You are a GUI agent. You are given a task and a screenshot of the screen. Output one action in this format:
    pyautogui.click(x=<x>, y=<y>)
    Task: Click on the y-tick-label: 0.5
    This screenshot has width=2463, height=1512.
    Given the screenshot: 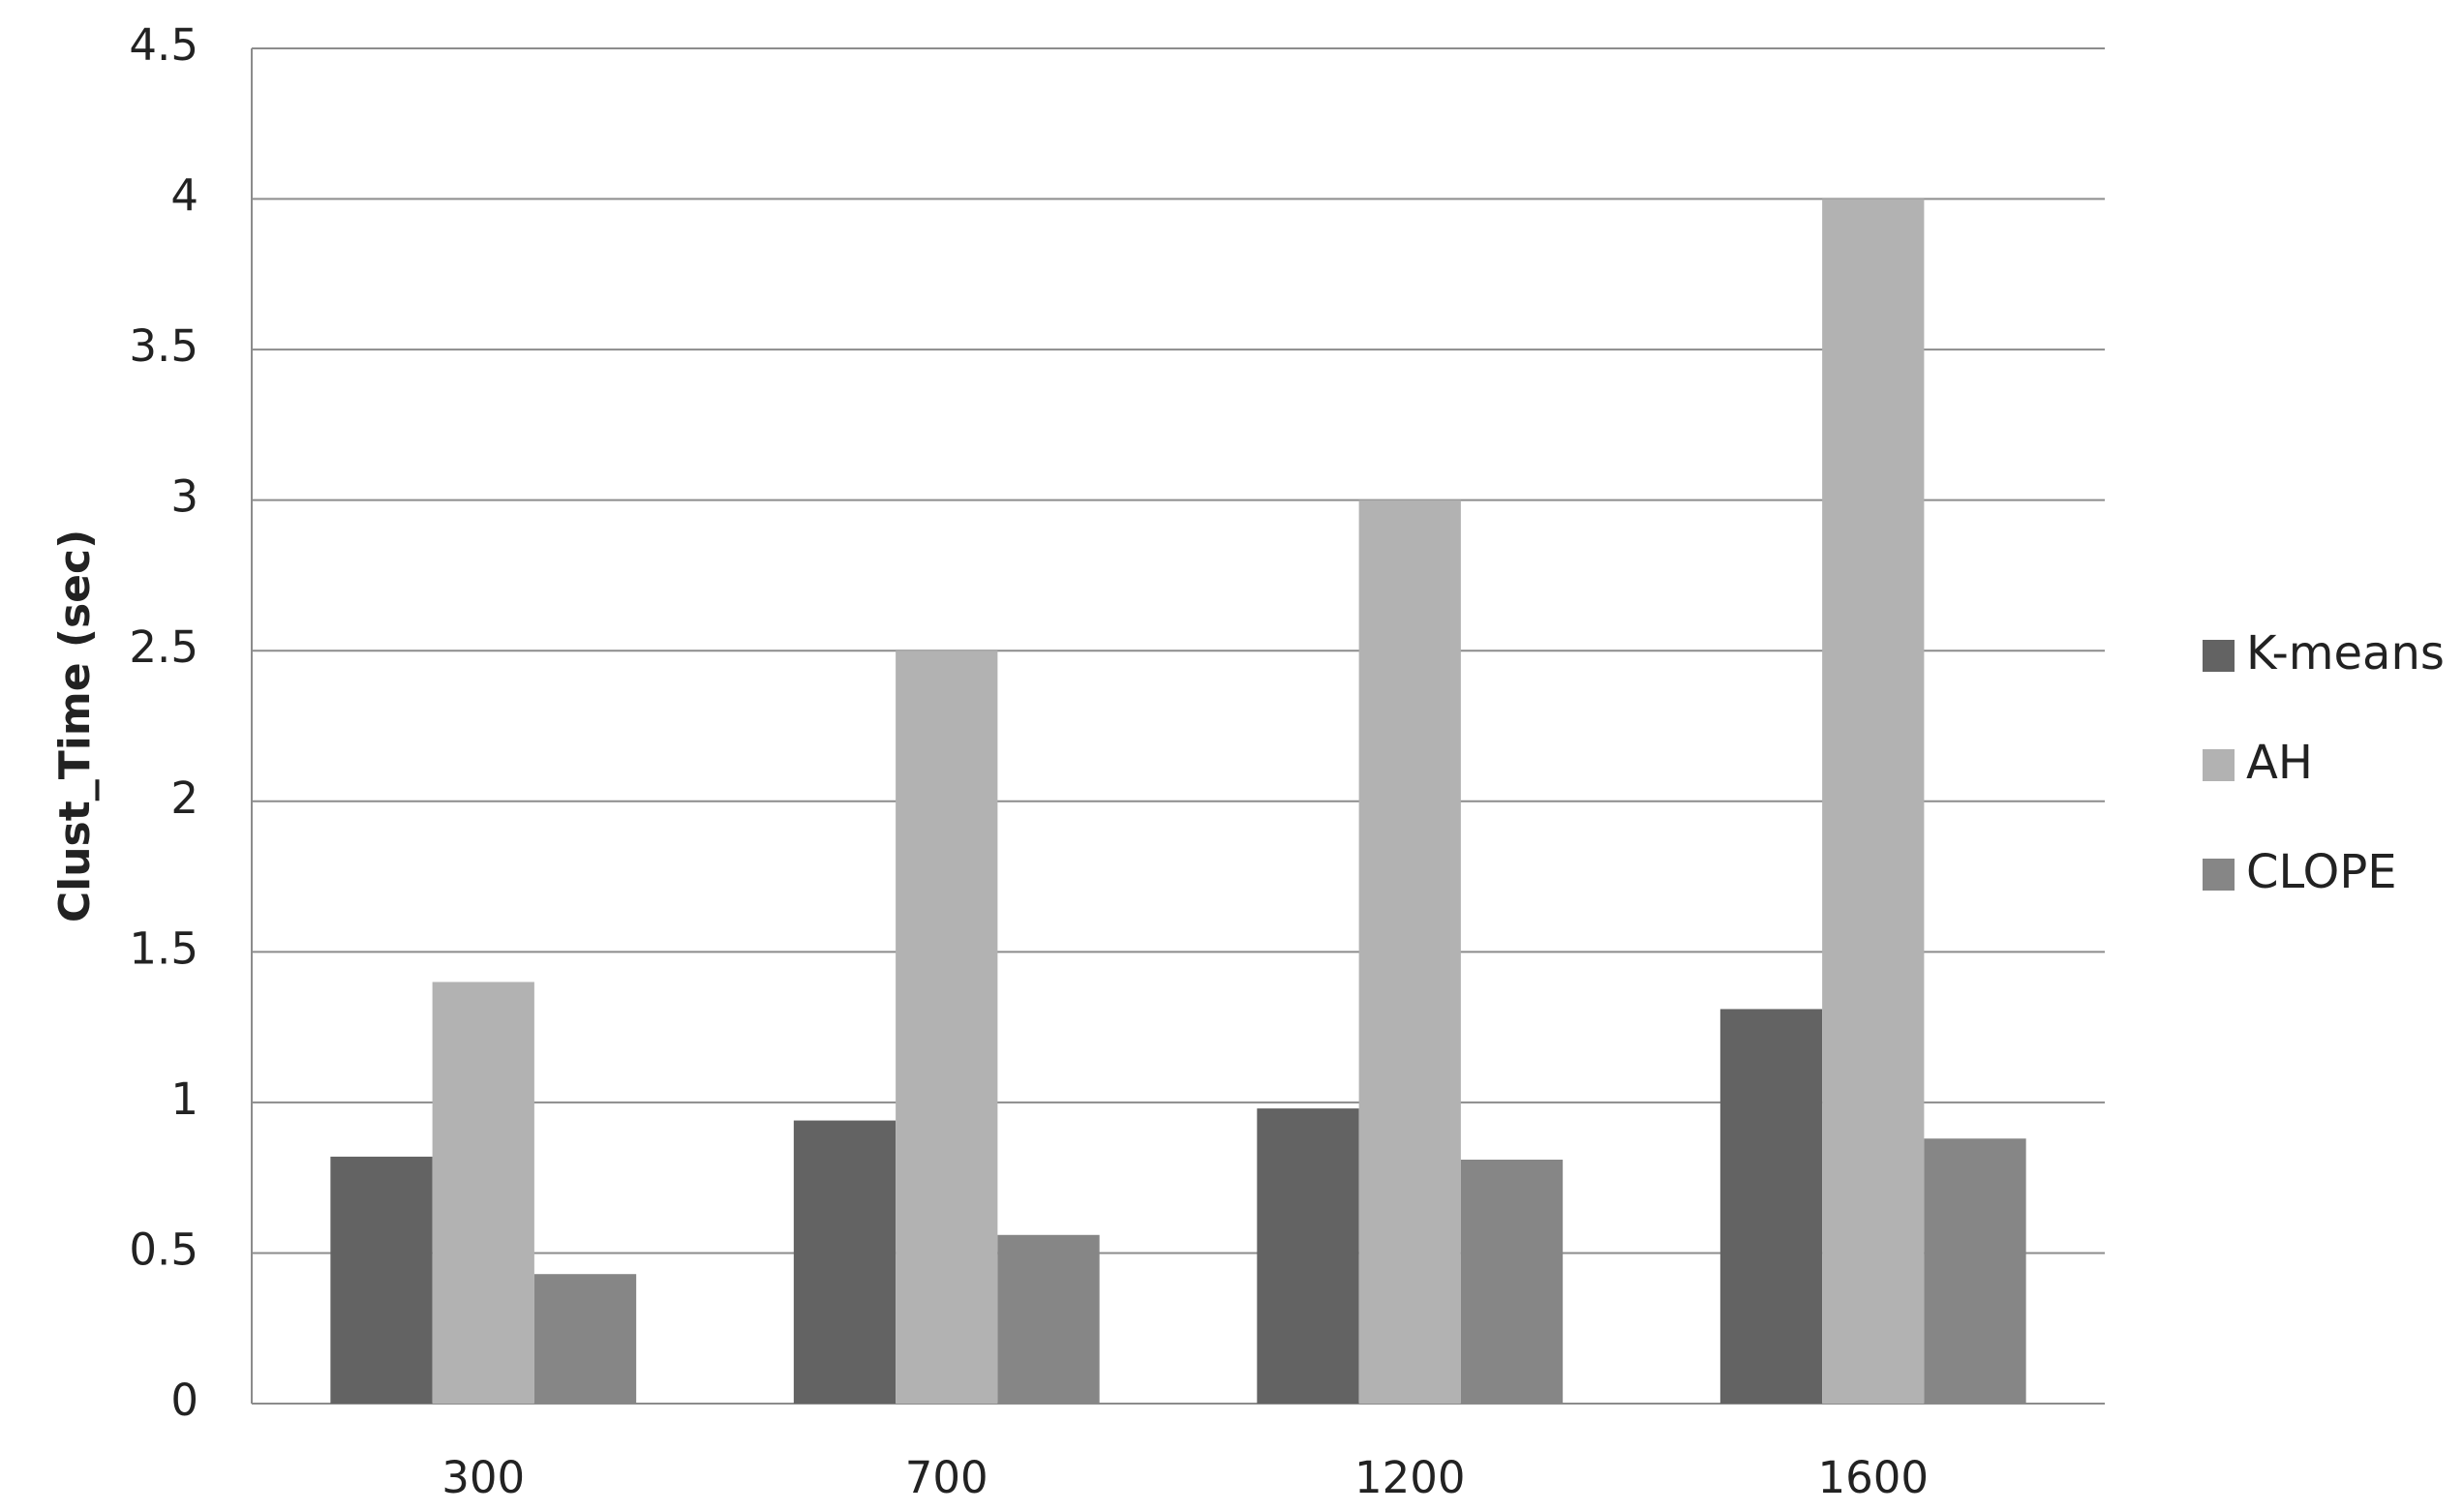 What is the action you would take?
    pyautogui.click(x=163, y=1249)
    